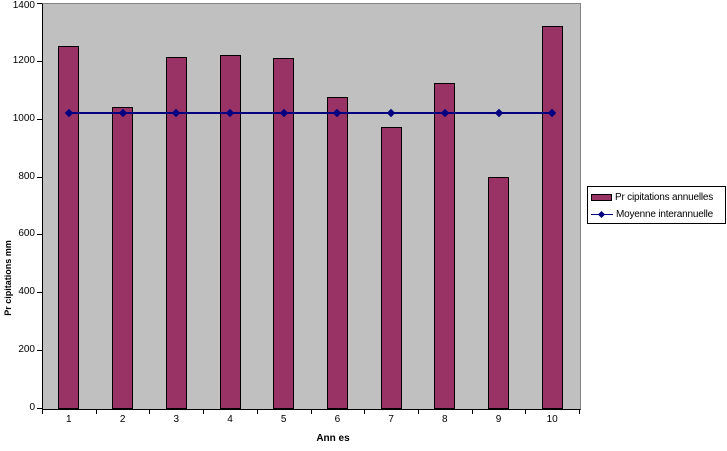 The height and width of the screenshot is (451, 727). What do you see at coordinates (310, 112) in the screenshot?
I see `mean-line` at bounding box center [310, 112].